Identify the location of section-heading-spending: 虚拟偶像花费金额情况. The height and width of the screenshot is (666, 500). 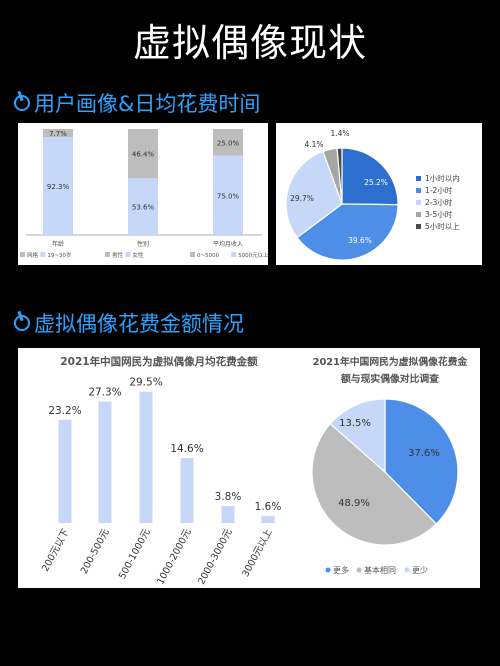
(129, 323).